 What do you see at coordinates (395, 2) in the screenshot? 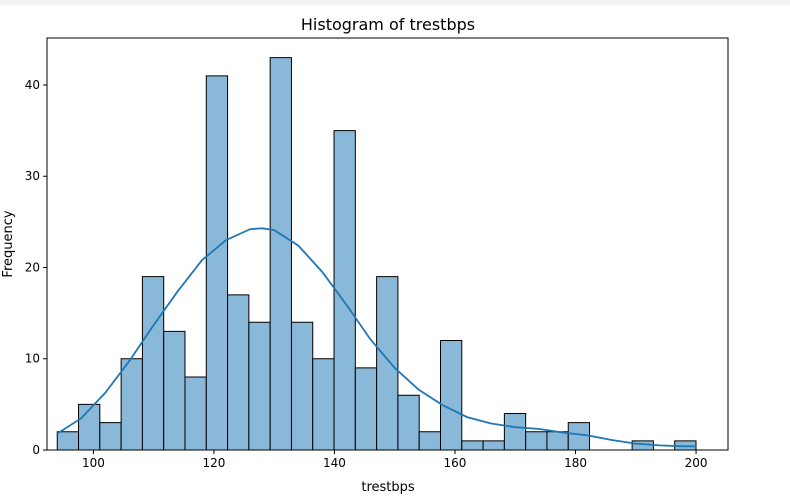
I see `top-strip` at bounding box center [395, 2].